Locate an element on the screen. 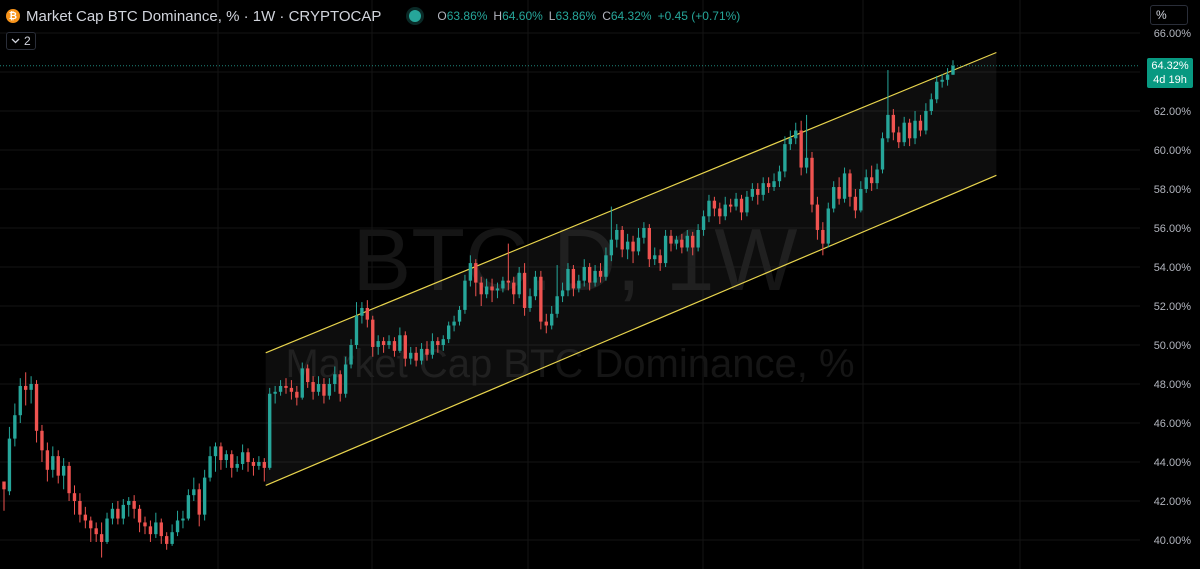  bitcoin-icon: ₿ is located at coordinates (13, 16).